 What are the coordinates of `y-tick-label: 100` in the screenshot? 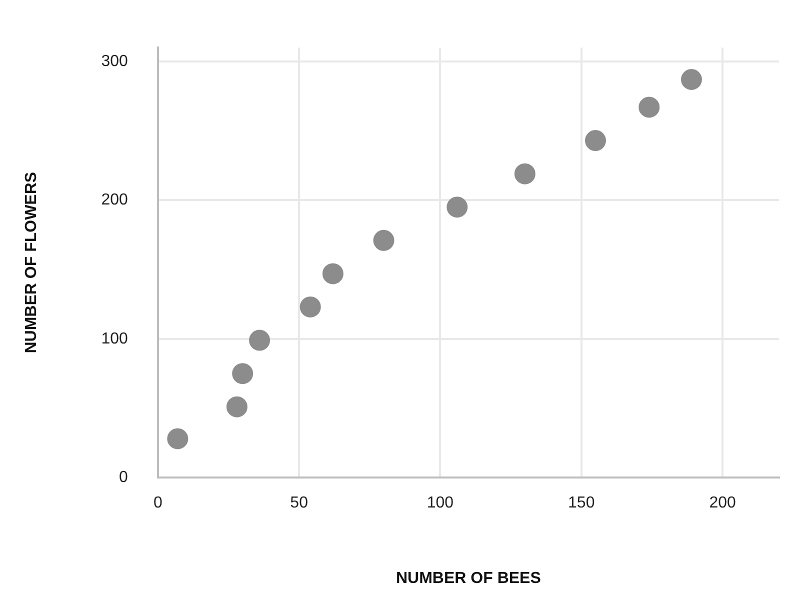 It's located at (114, 339).